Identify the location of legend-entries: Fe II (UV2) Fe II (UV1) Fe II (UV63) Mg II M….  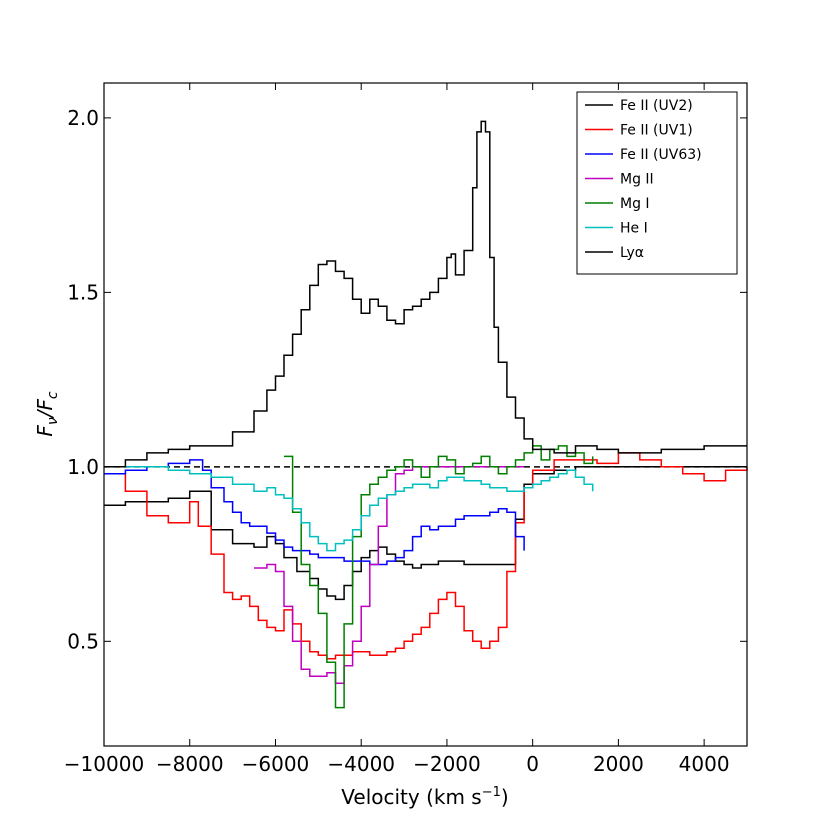
(643, 179).